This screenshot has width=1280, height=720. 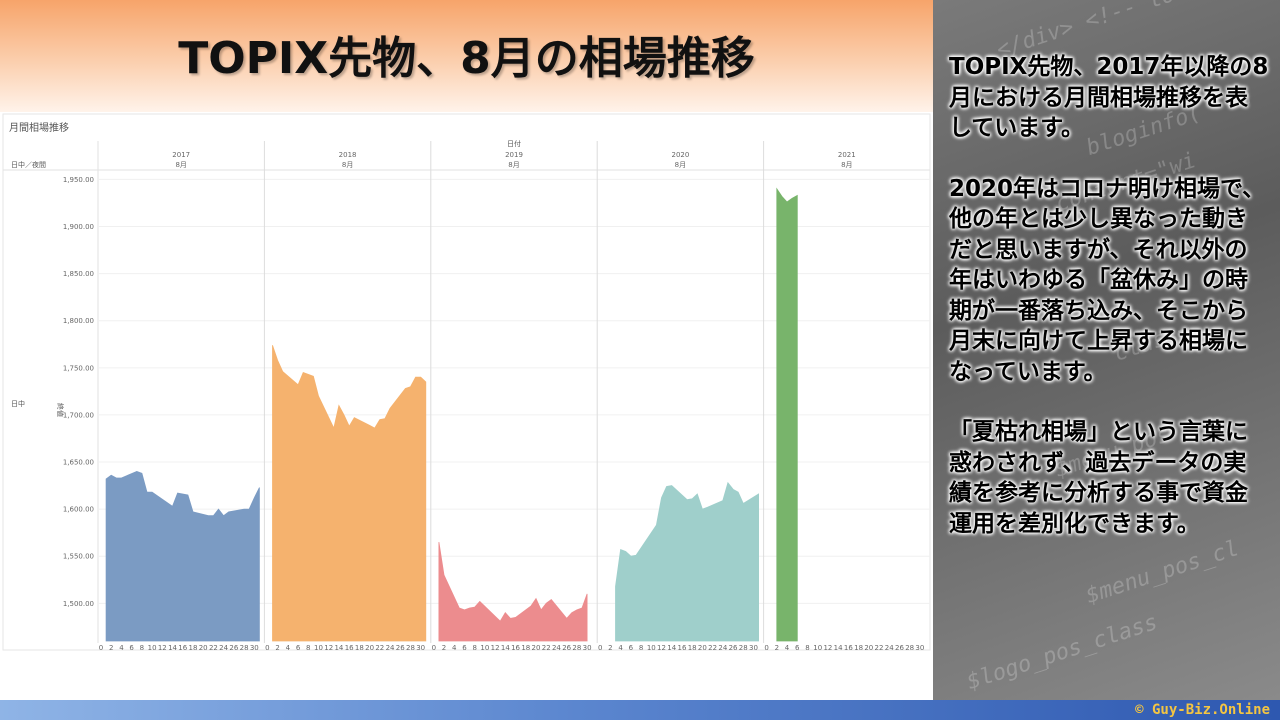 What do you see at coordinates (28, 164) in the screenshot?
I see `row-header-label: 日中／夜間` at bounding box center [28, 164].